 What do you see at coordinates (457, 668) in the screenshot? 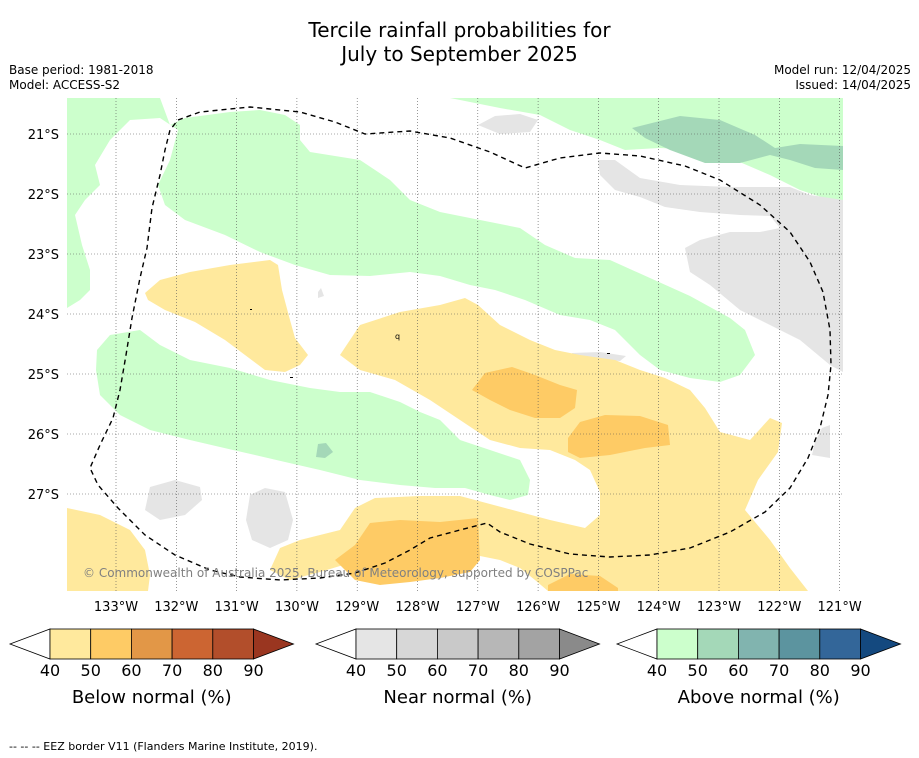
I see `colorbar: 40 50 60 70 80 90 Near normal (%)` at bounding box center [457, 668].